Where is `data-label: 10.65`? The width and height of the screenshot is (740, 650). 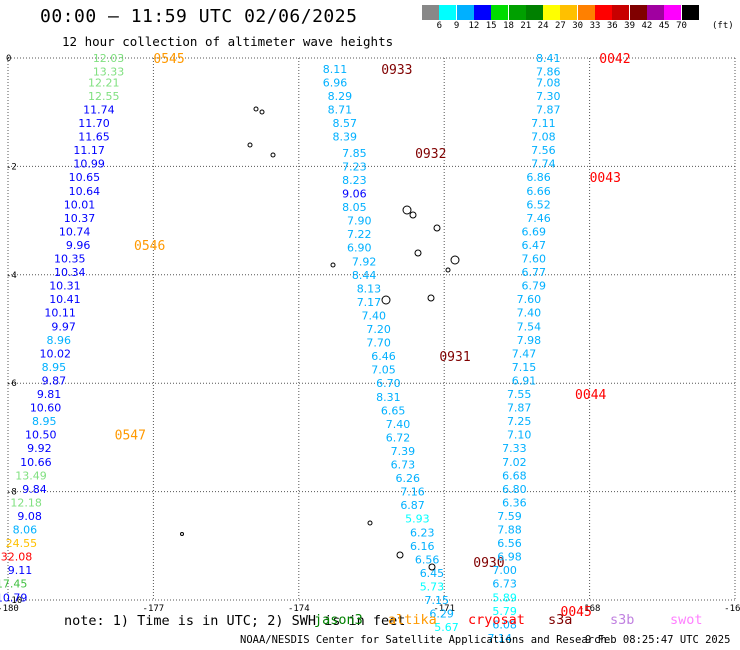 data-label: 10.65 is located at coordinates (85, 177).